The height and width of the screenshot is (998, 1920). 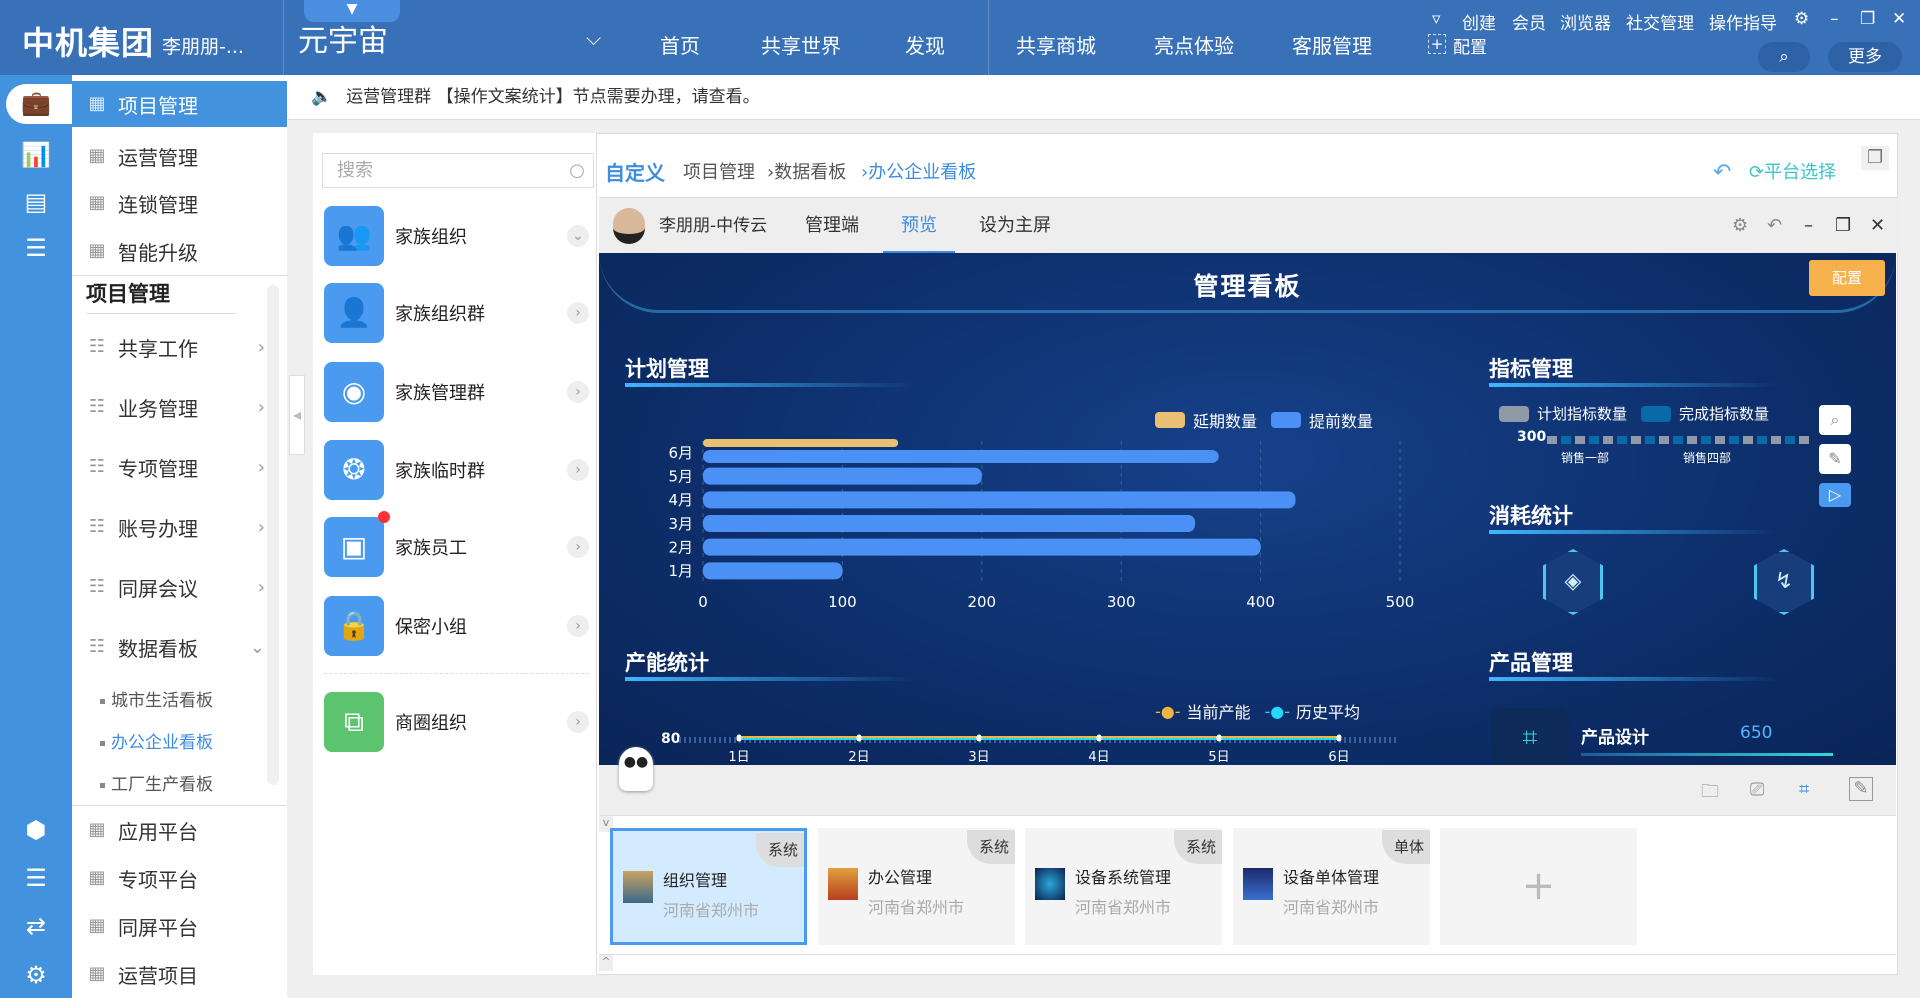 What do you see at coordinates (1123, 886) in the screenshot?
I see `card-device-system: 系统 设备系统管理 河南省郑州市` at bounding box center [1123, 886].